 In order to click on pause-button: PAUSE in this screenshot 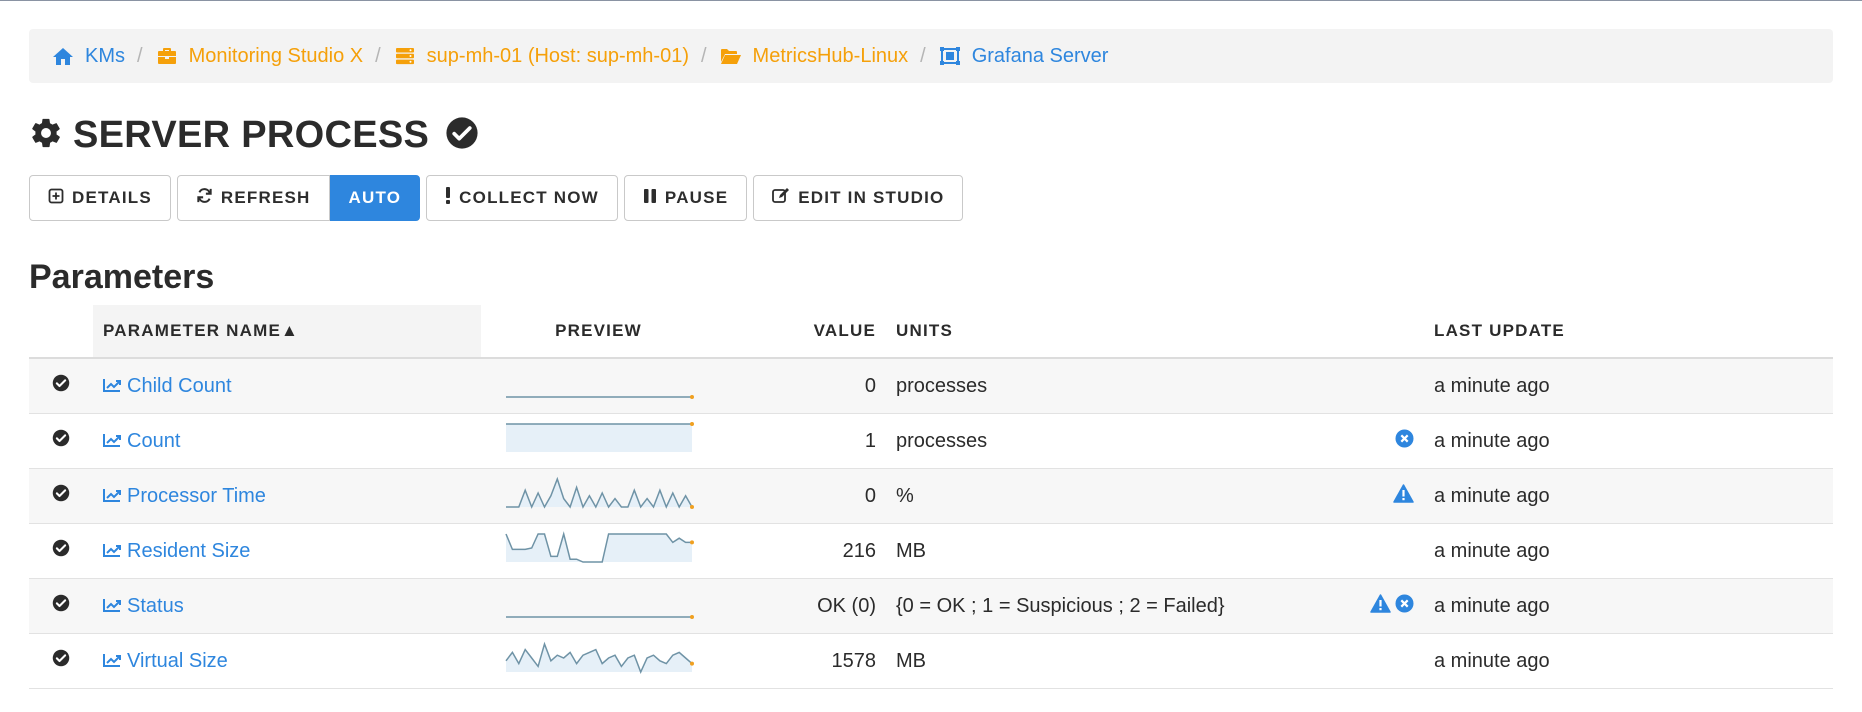, I will do `click(685, 198)`.